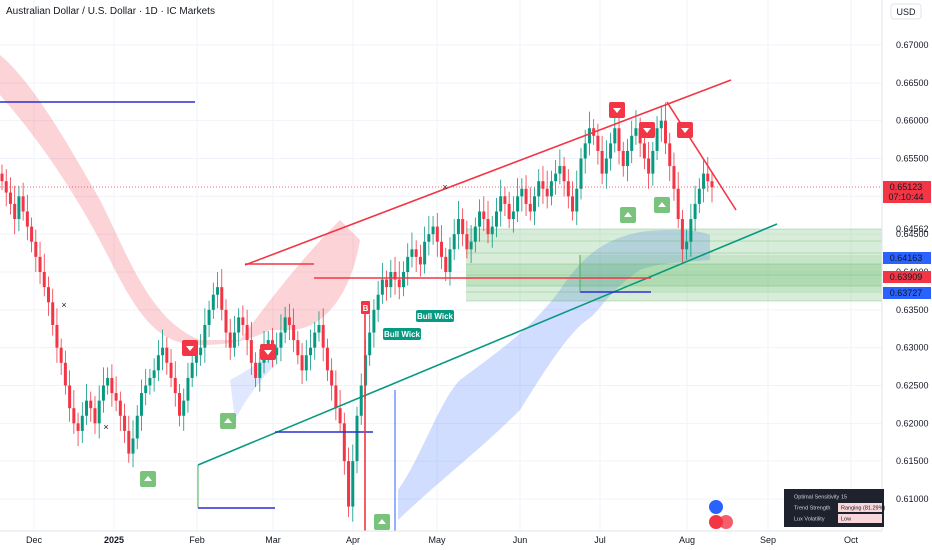 The width and height of the screenshot is (932, 550). What do you see at coordinates (366, 308) in the screenshot?
I see `b-marker-text: B` at bounding box center [366, 308].